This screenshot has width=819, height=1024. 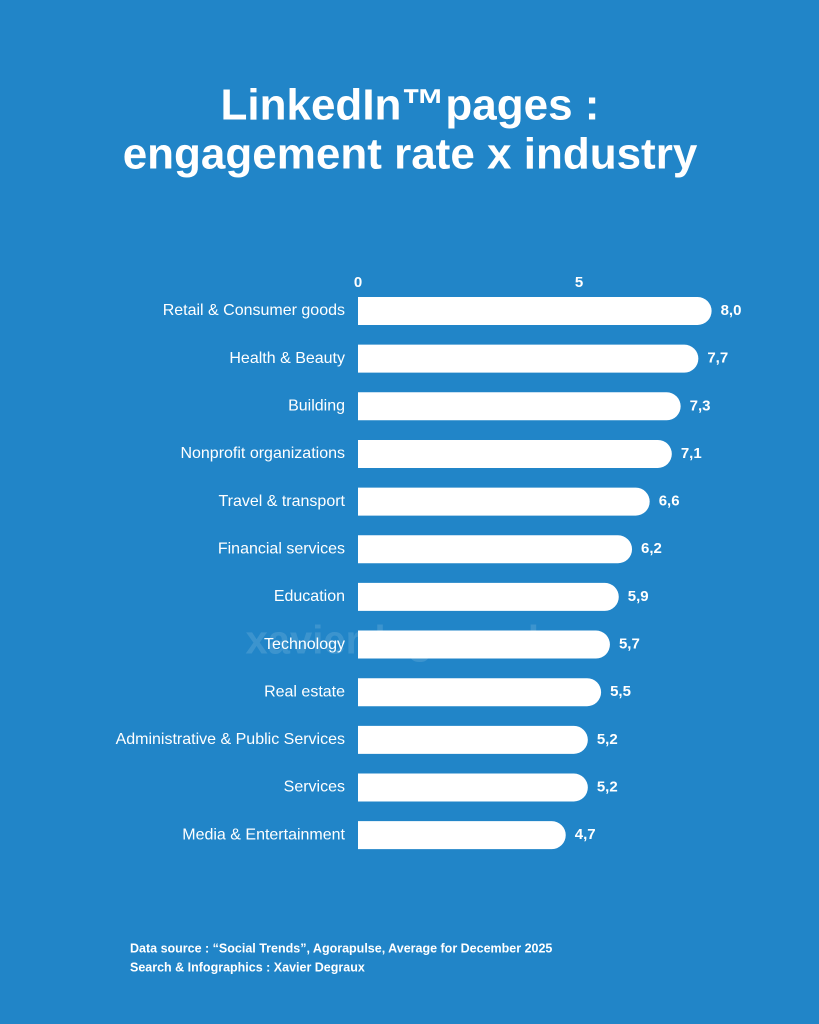 What do you see at coordinates (316, 406) in the screenshot?
I see `category-label: Building` at bounding box center [316, 406].